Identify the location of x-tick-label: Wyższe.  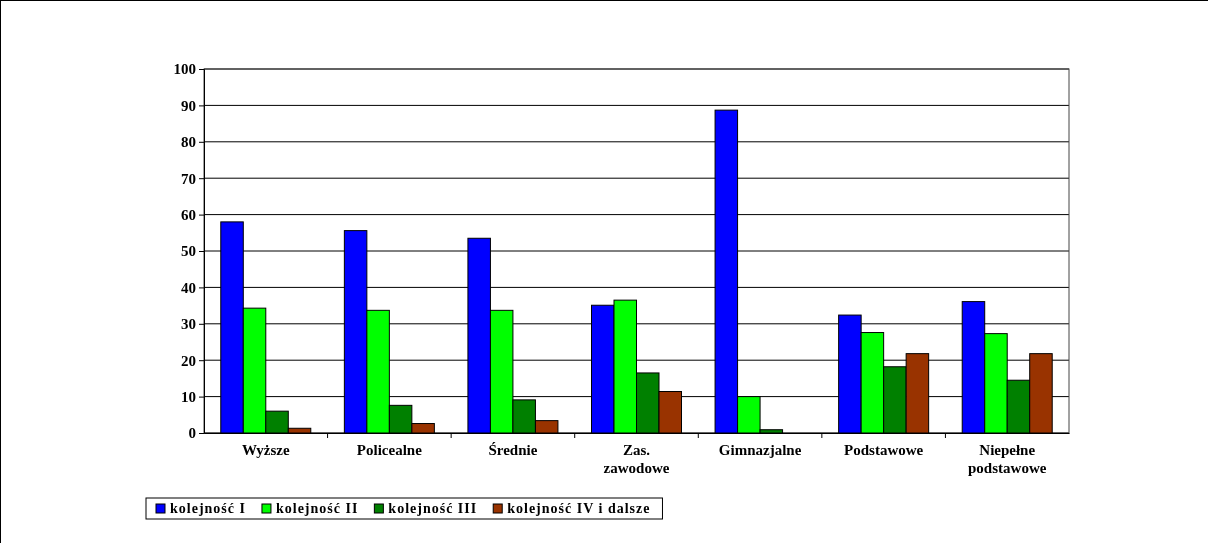
(265, 450).